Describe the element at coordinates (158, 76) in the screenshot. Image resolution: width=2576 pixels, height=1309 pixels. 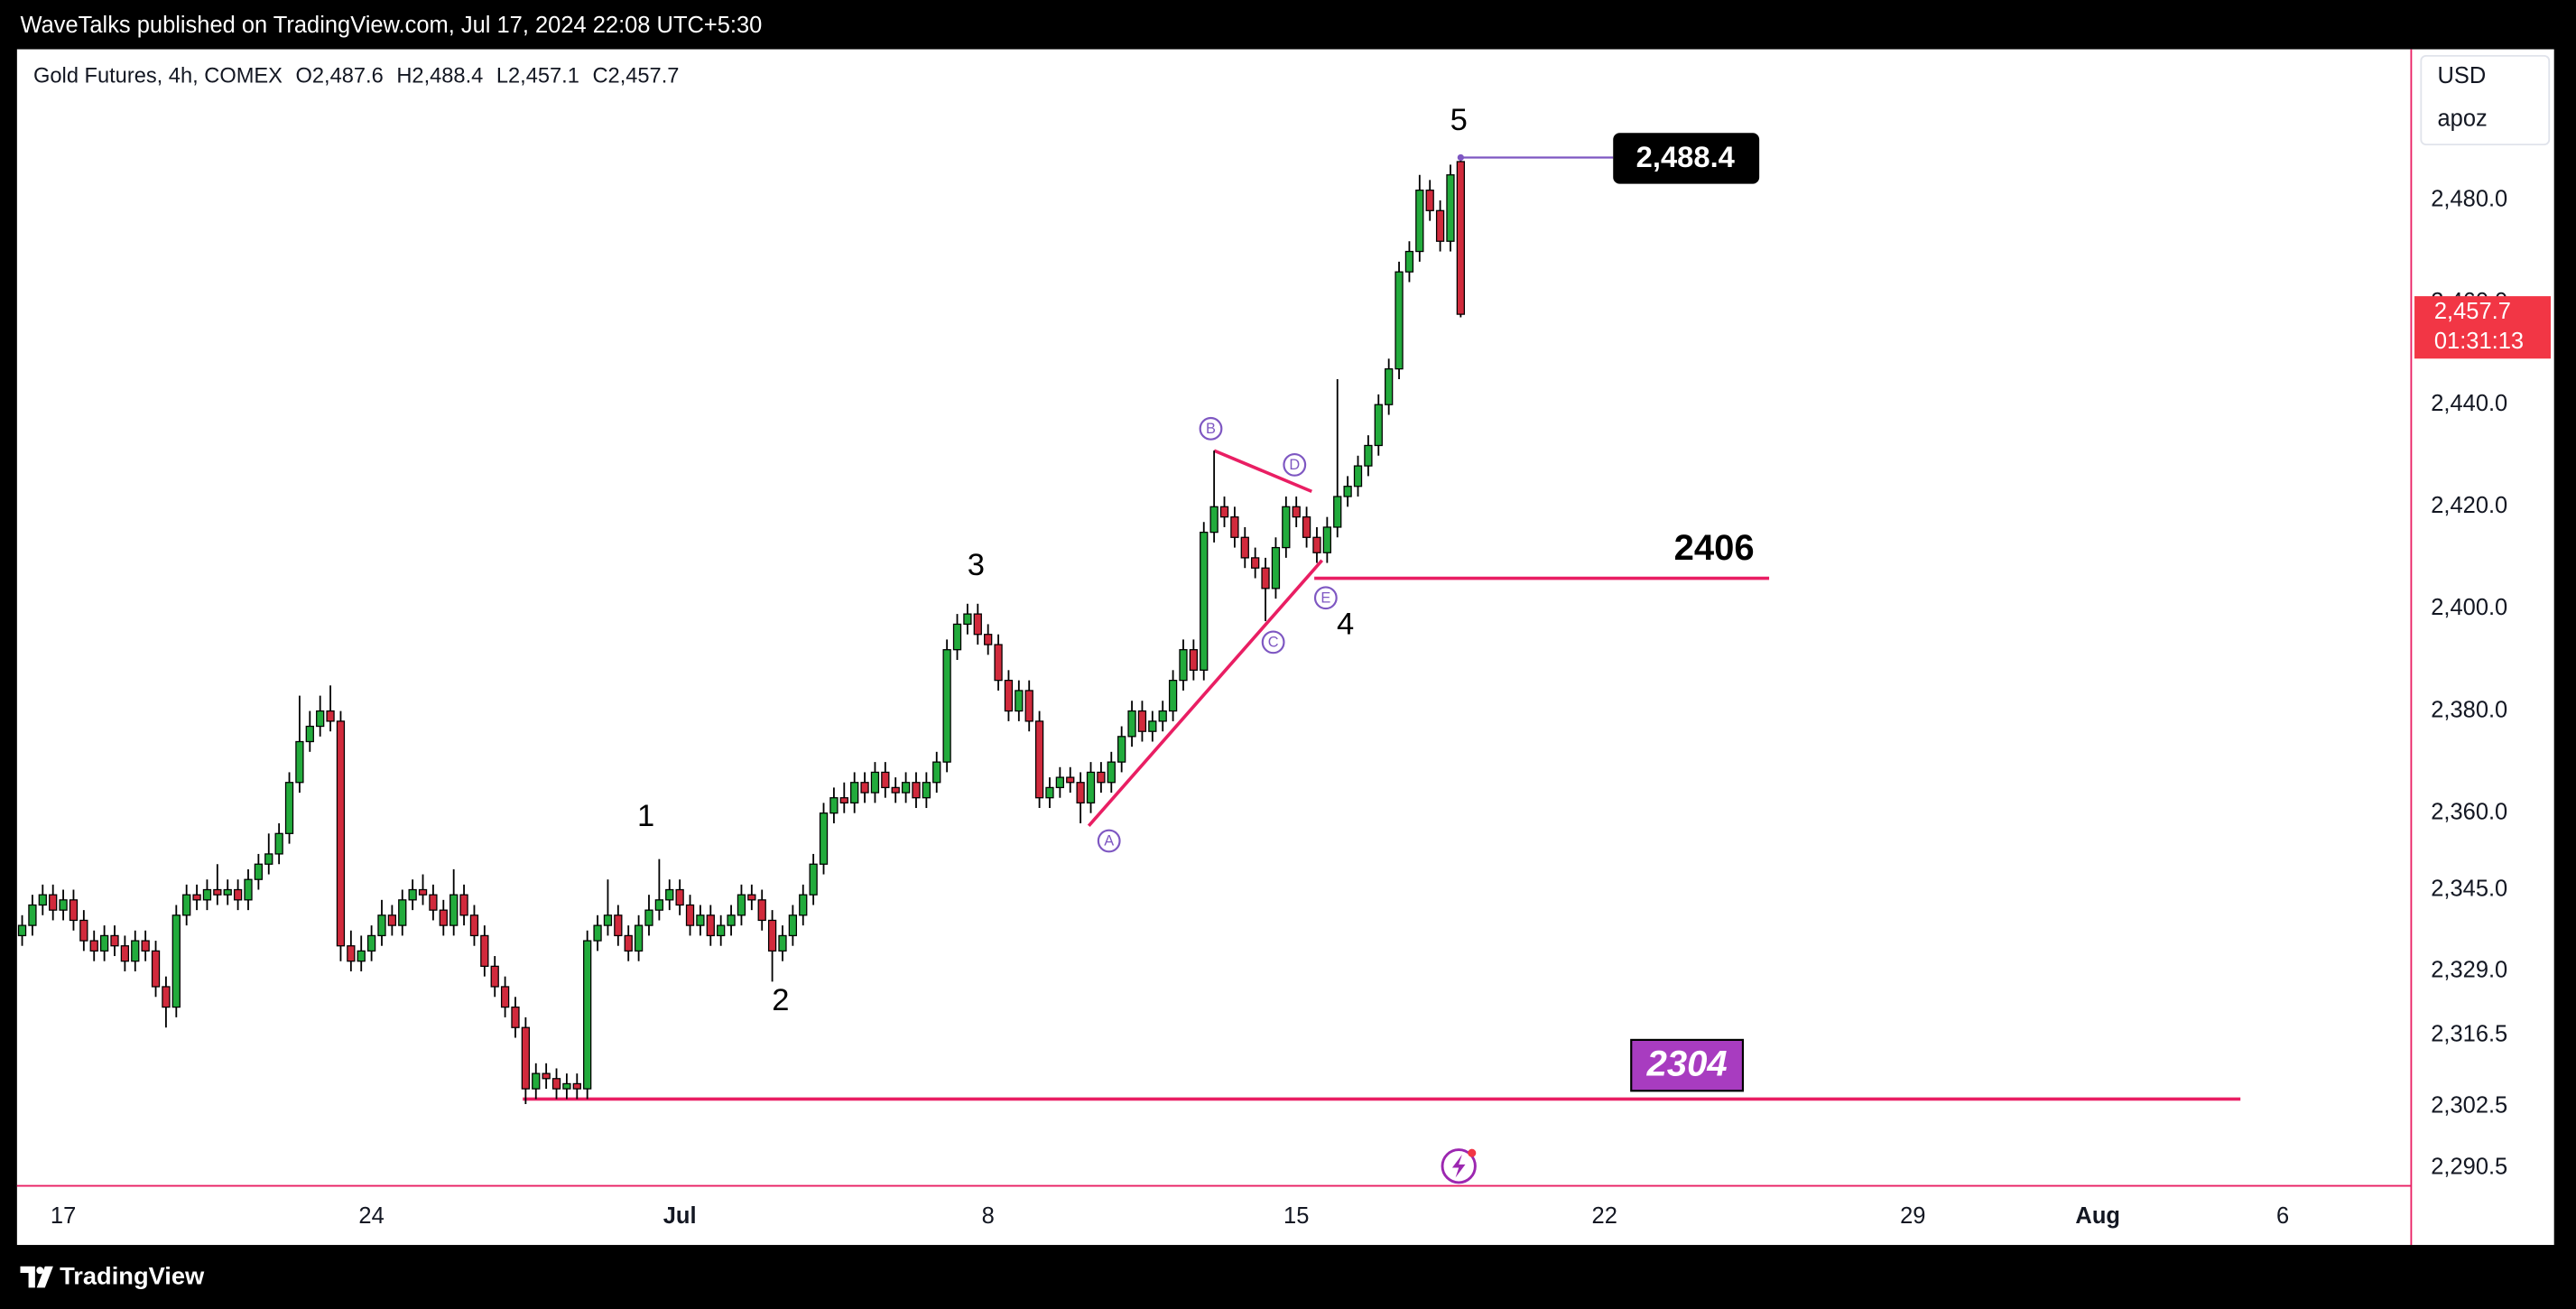
I see `symbol: Gold Futures, 4h, COMEX` at that location.